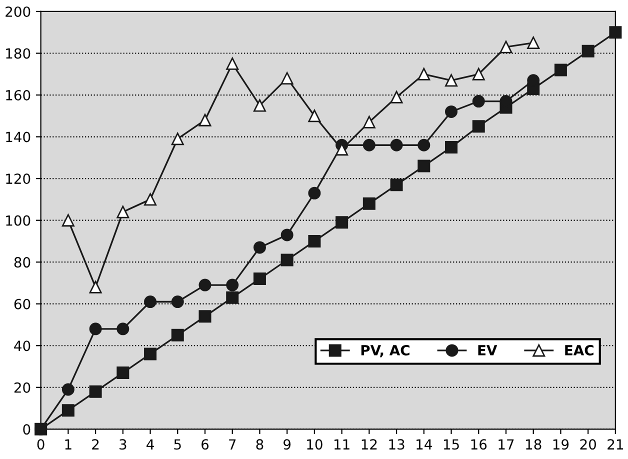  I want to click on x-tick-label: 12, so click(369, 444).